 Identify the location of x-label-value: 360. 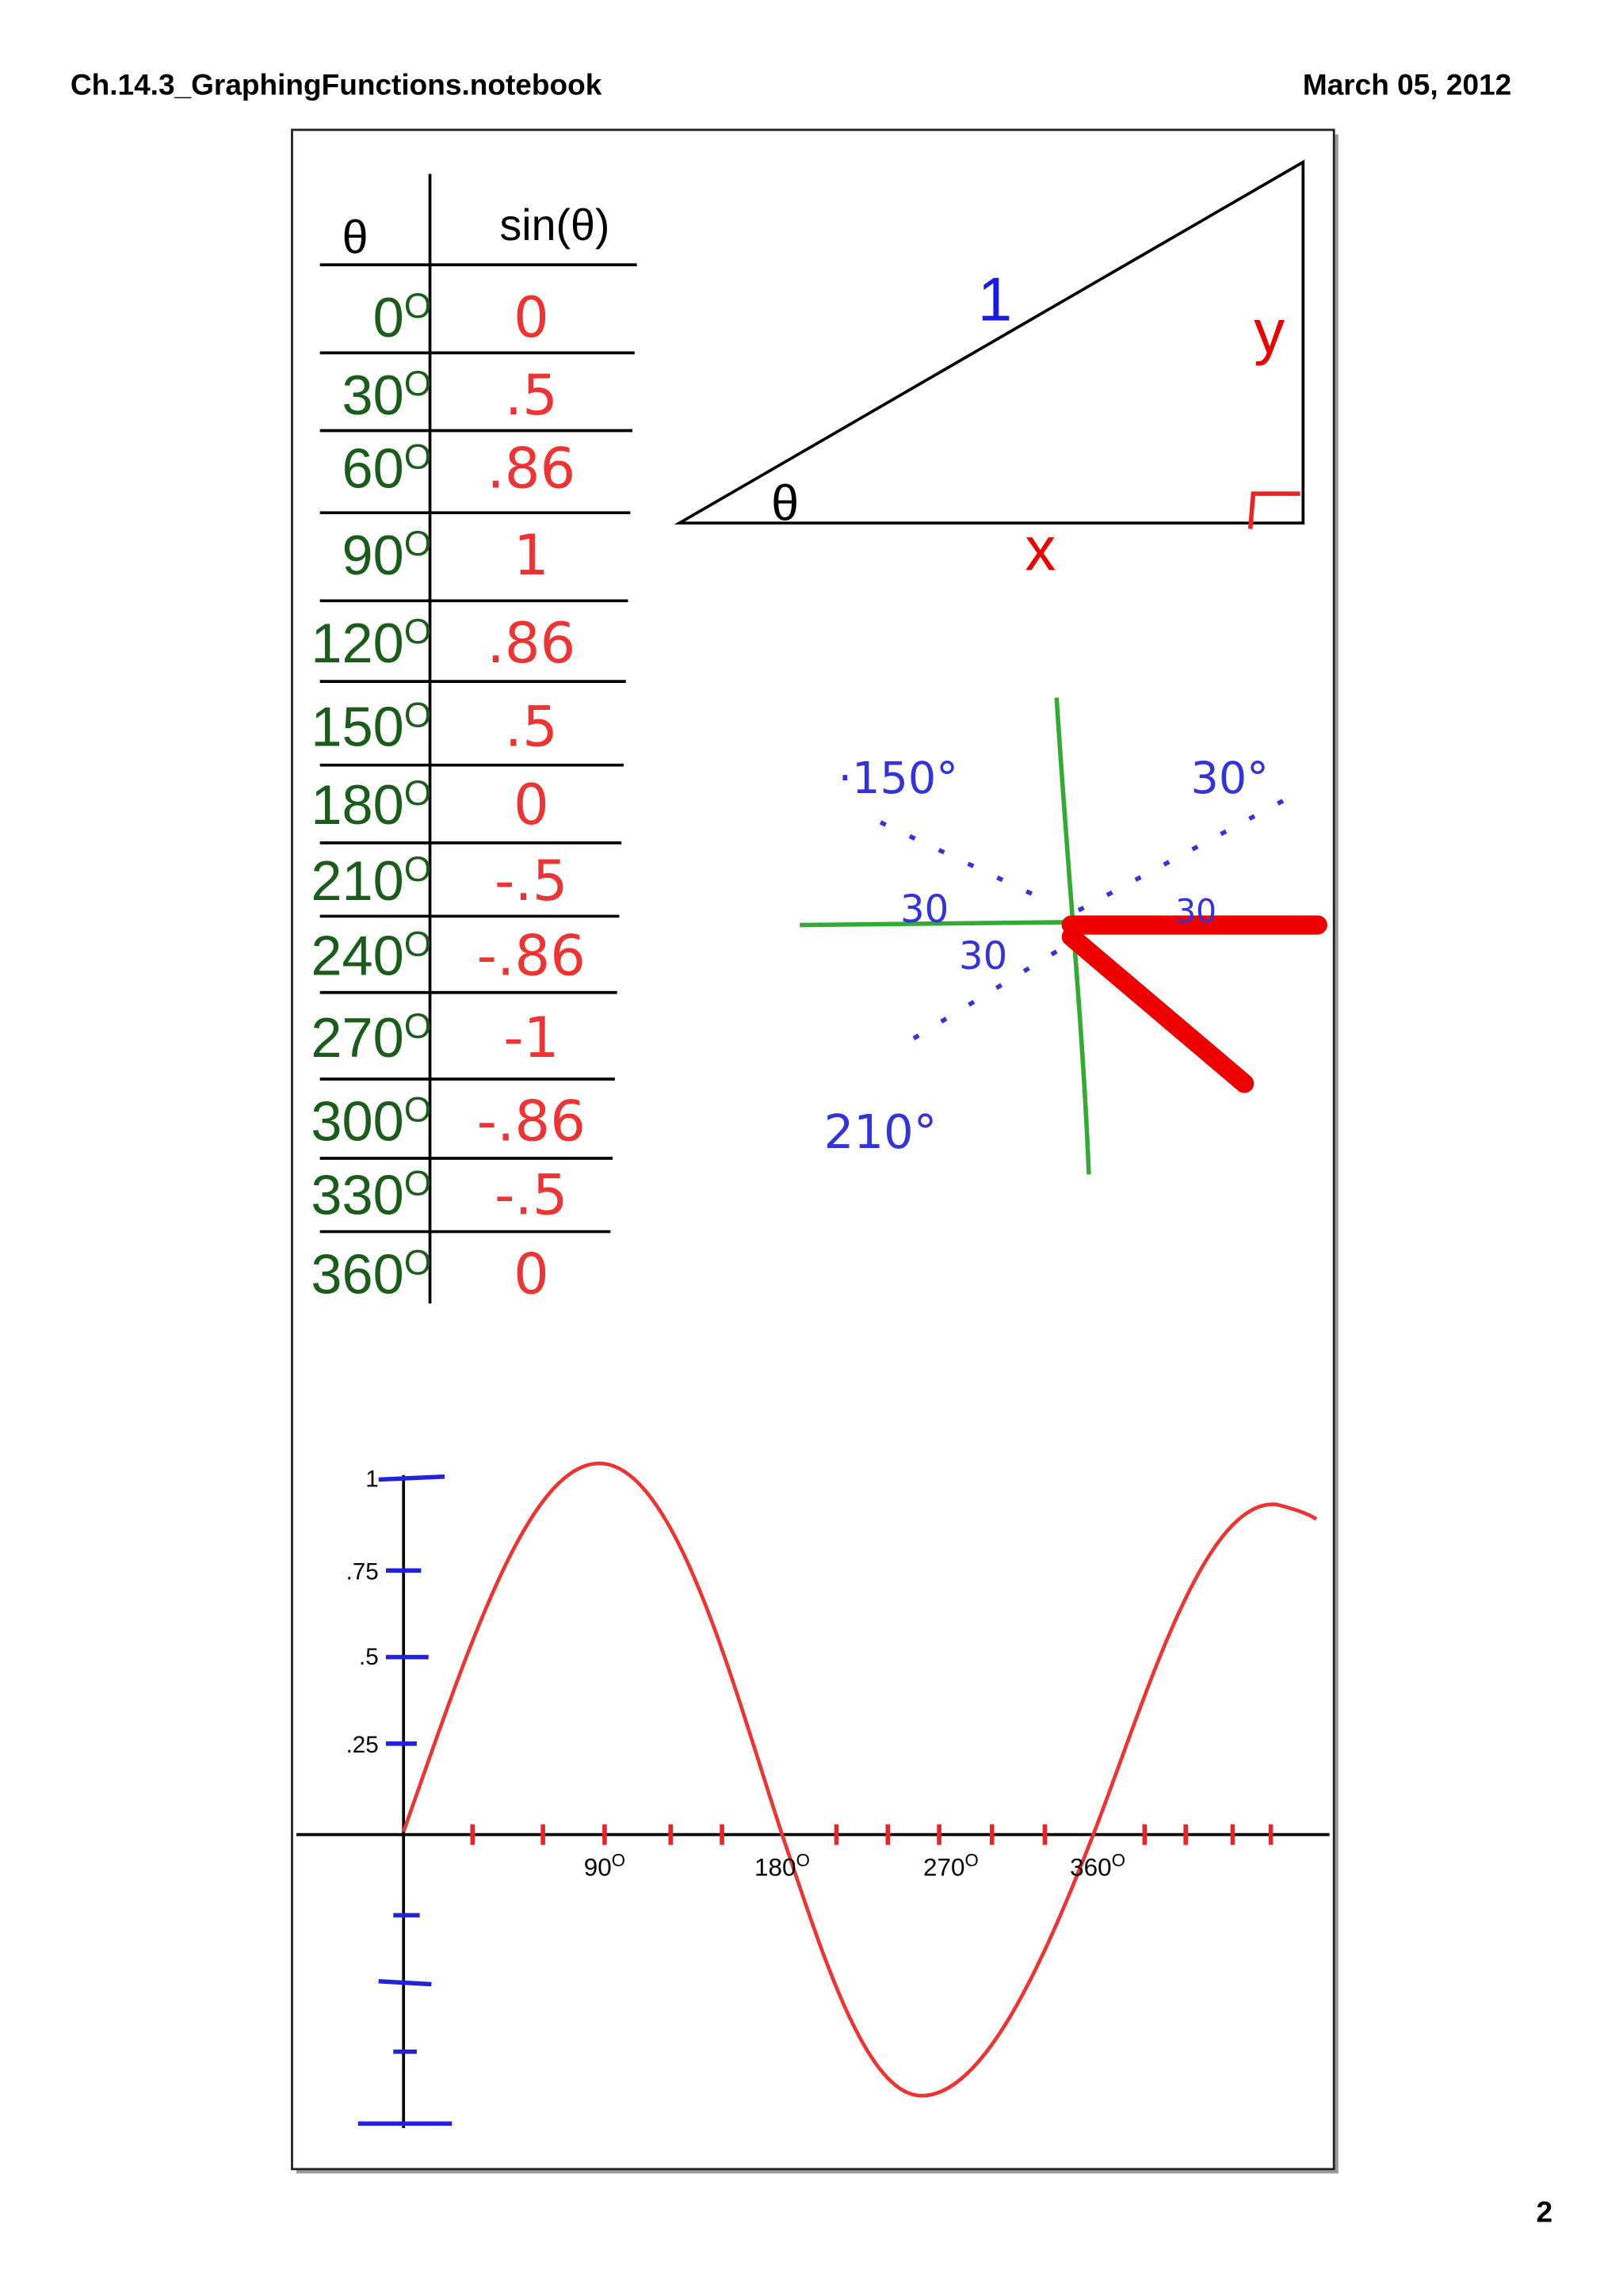
(1091, 1867).